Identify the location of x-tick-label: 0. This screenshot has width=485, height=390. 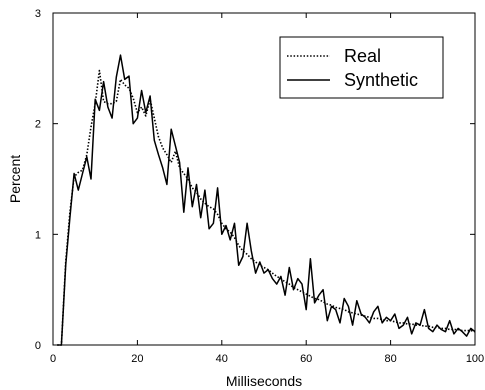
(53, 359).